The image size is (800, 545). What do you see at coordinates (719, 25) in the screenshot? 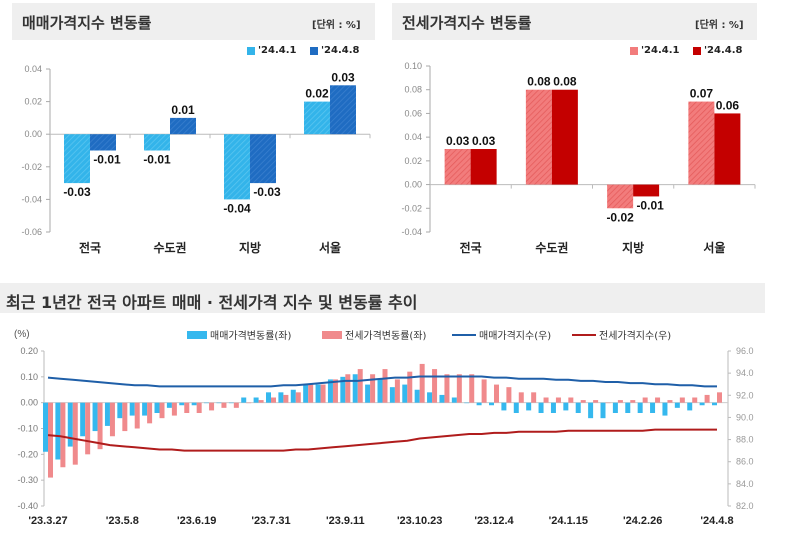
I see `jeonse-unit-label: [단위 : %]` at bounding box center [719, 25].